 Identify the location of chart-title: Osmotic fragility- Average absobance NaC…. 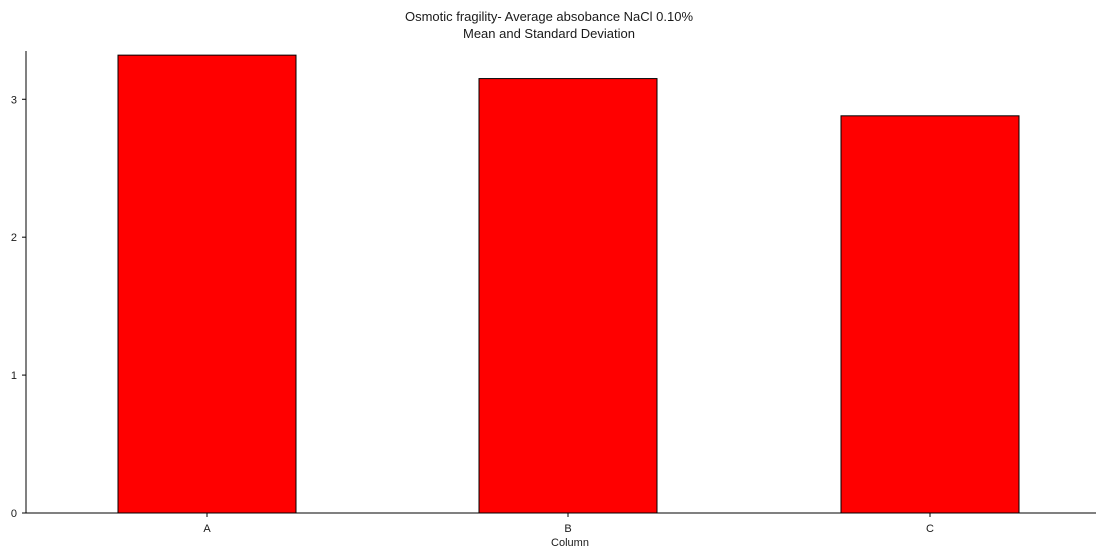
(549, 16).